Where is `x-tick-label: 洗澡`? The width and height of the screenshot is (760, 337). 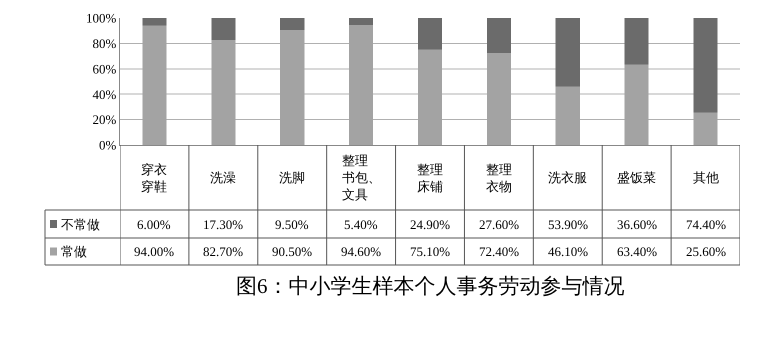
x-tick-label: 洗澡 is located at coordinates (223, 177).